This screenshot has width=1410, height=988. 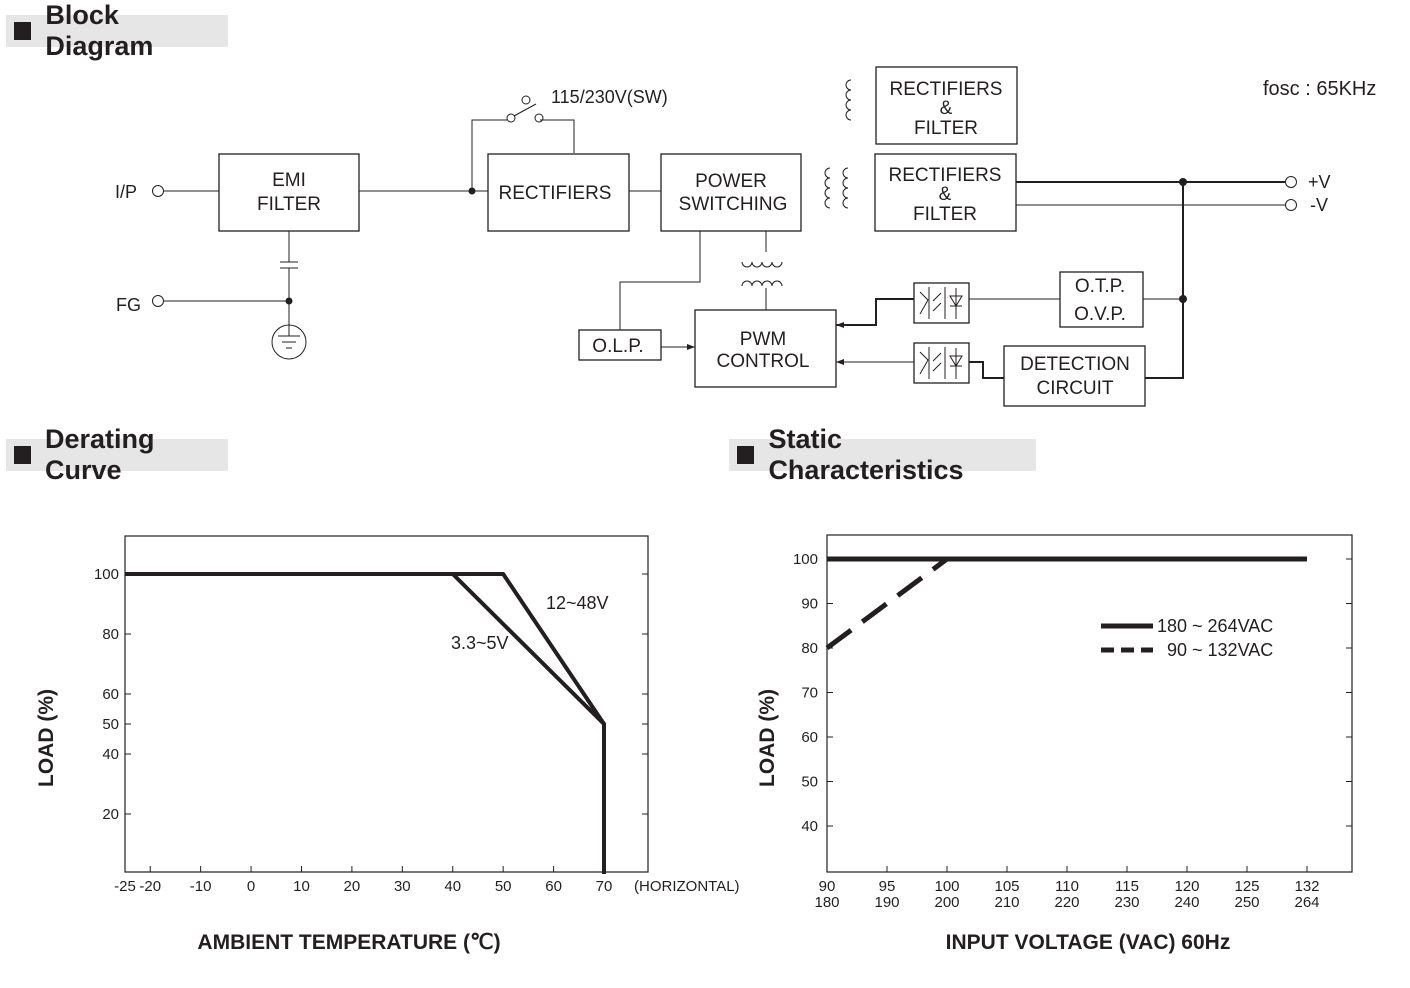 What do you see at coordinates (827, 886) in the screenshot?
I see `x-tick-label: 90` at bounding box center [827, 886].